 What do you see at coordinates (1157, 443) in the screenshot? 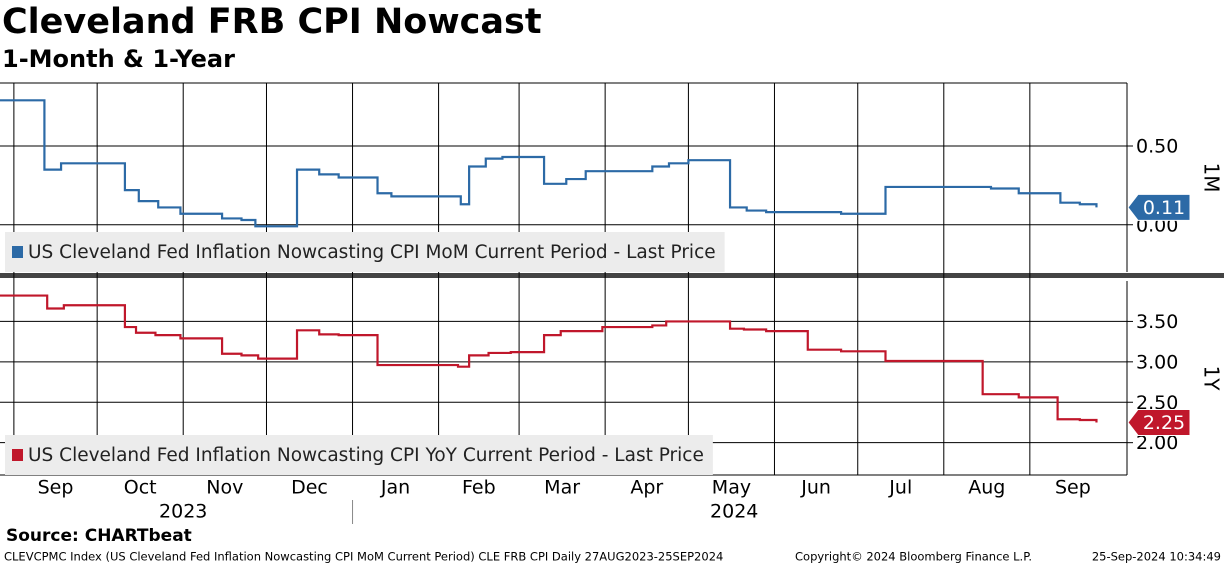
I see `y-tick-label: 2.00` at bounding box center [1157, 443].